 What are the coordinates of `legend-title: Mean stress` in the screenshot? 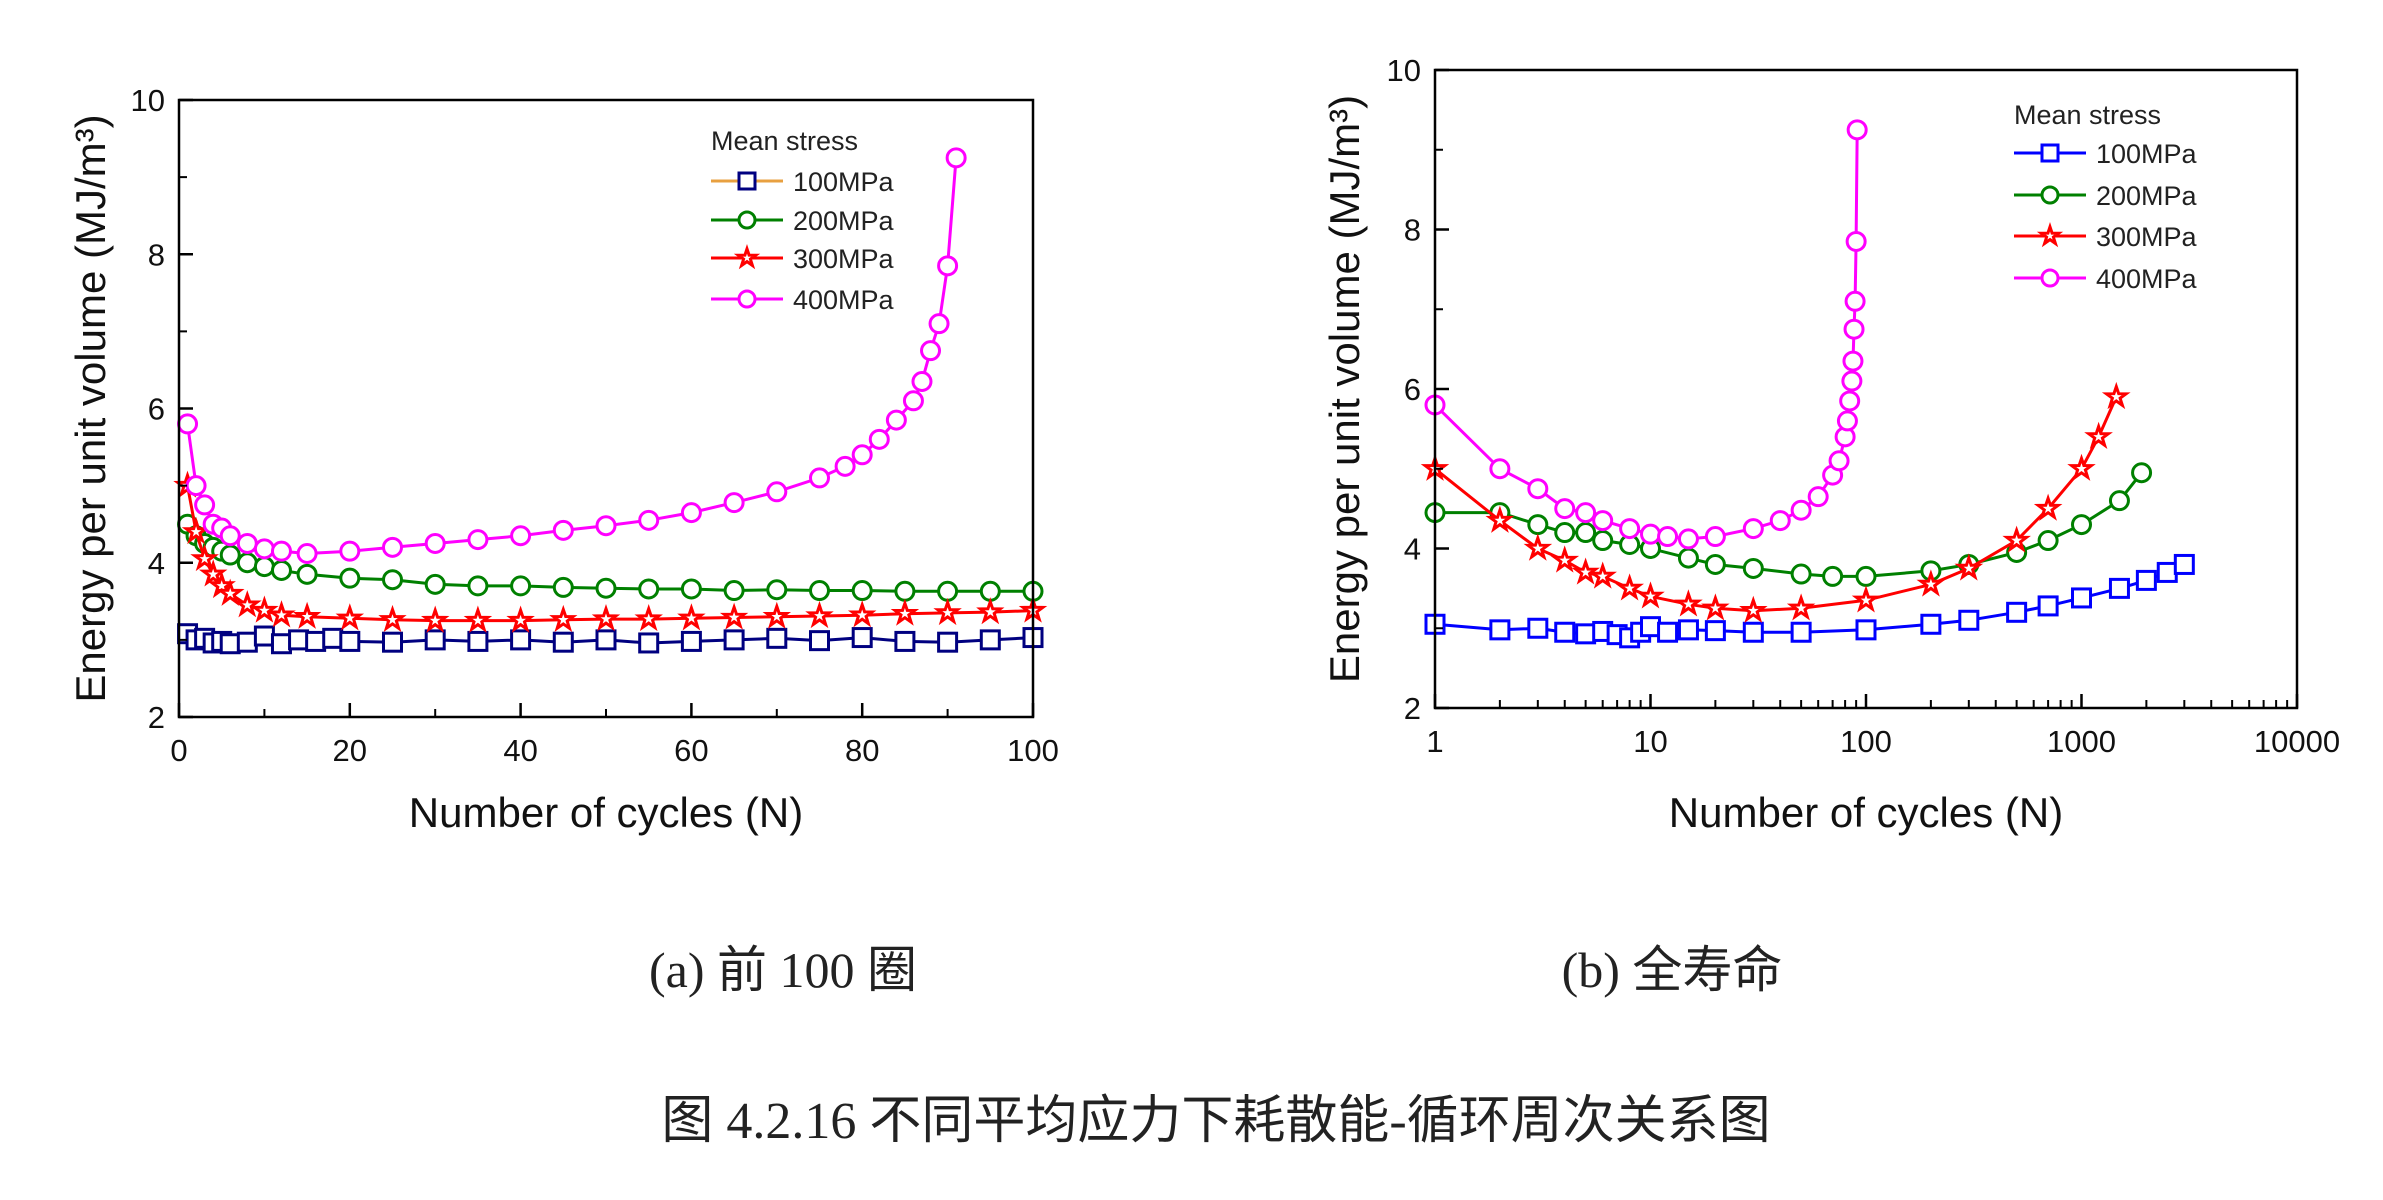 It's located at (2087, 115).